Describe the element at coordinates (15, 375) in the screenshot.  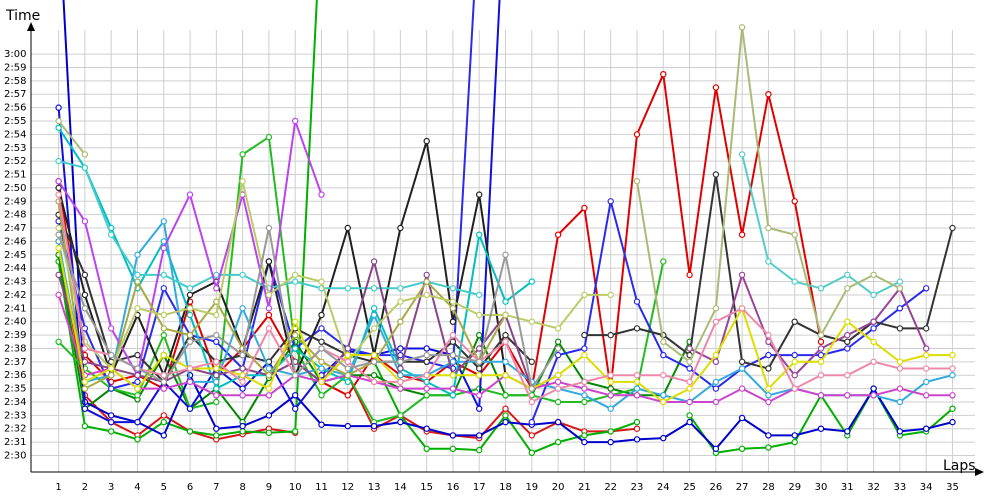
I see `y-tick-label: 2:36` at that location.